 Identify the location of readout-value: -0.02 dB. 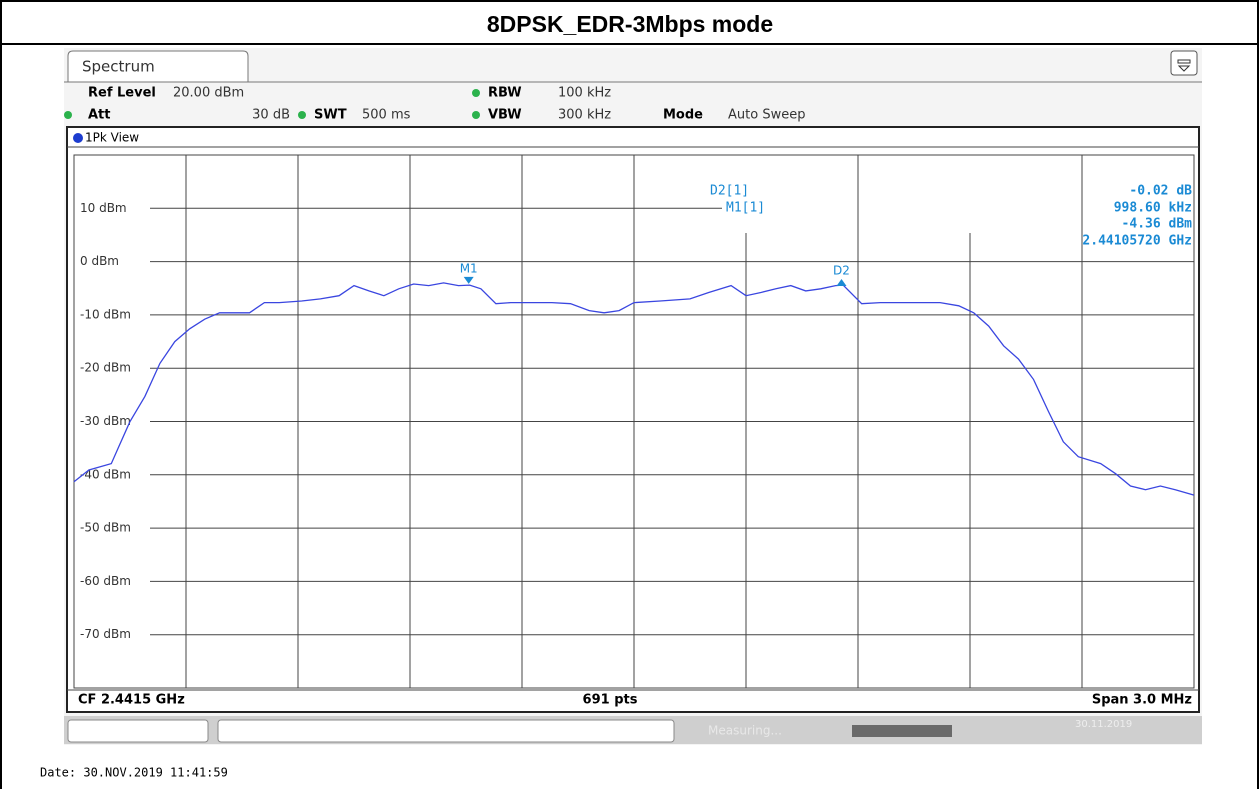
(1160, 191).